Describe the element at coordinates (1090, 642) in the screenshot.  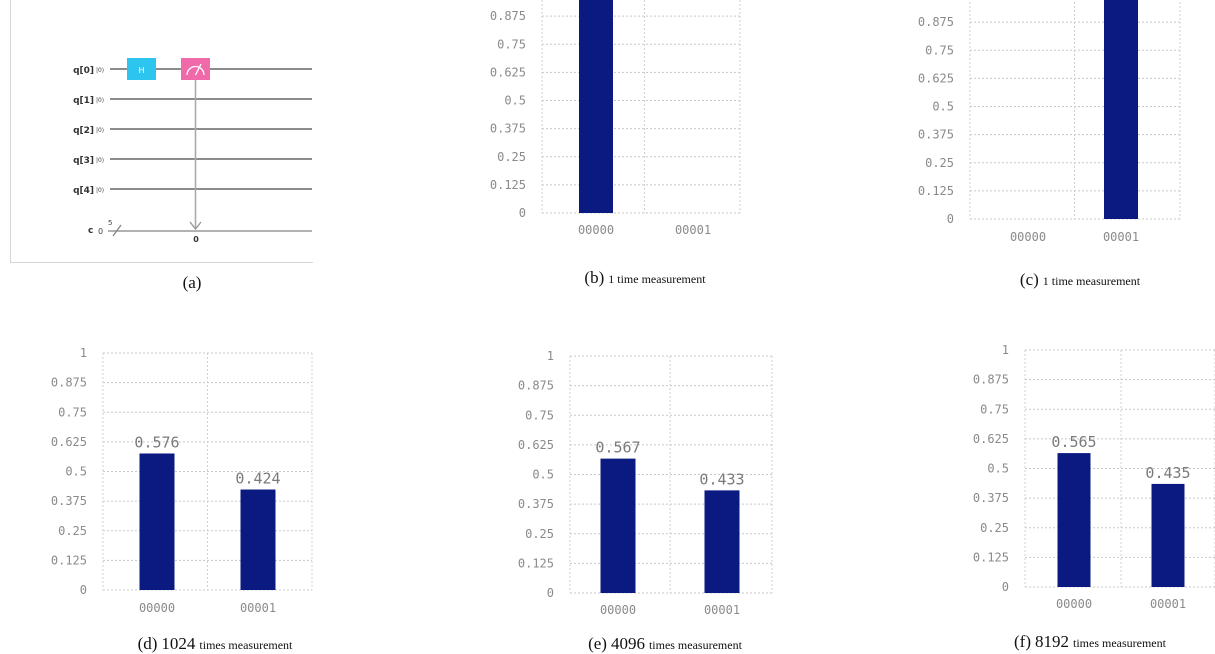
I see `caption-f: (f) 8192 times measurement` at that location.